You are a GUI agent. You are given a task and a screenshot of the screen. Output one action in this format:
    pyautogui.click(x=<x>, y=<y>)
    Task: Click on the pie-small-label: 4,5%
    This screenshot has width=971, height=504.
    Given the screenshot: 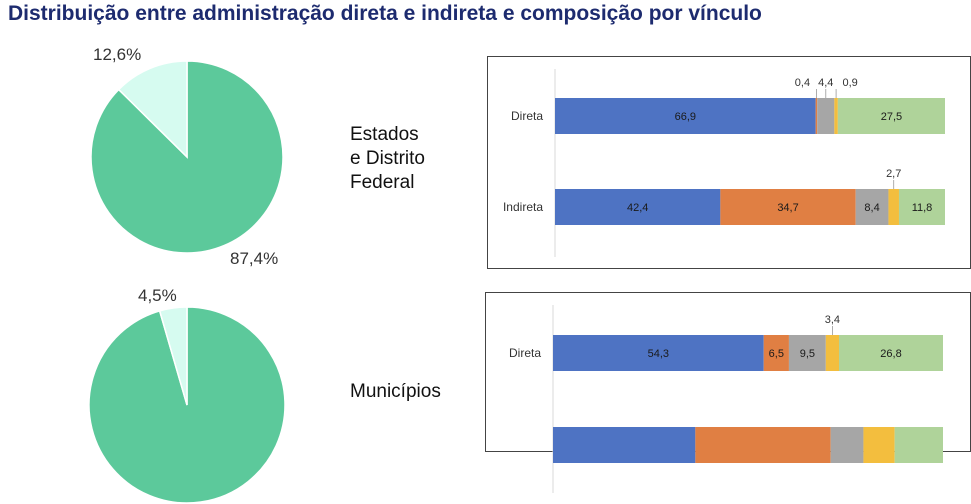 What is the action you would take?
    pyautogui.click(x=157, y=295)
    